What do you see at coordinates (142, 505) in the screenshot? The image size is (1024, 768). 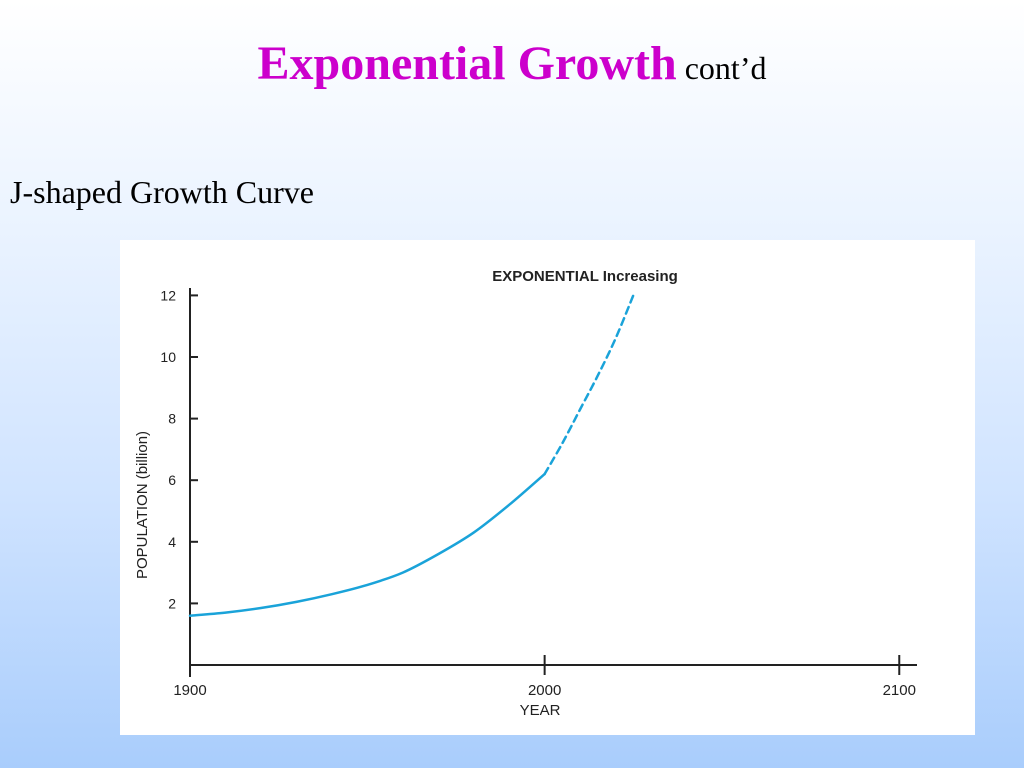 I see `y-axis-label: POPULATION (billion)` at bounding box center [142, 505].